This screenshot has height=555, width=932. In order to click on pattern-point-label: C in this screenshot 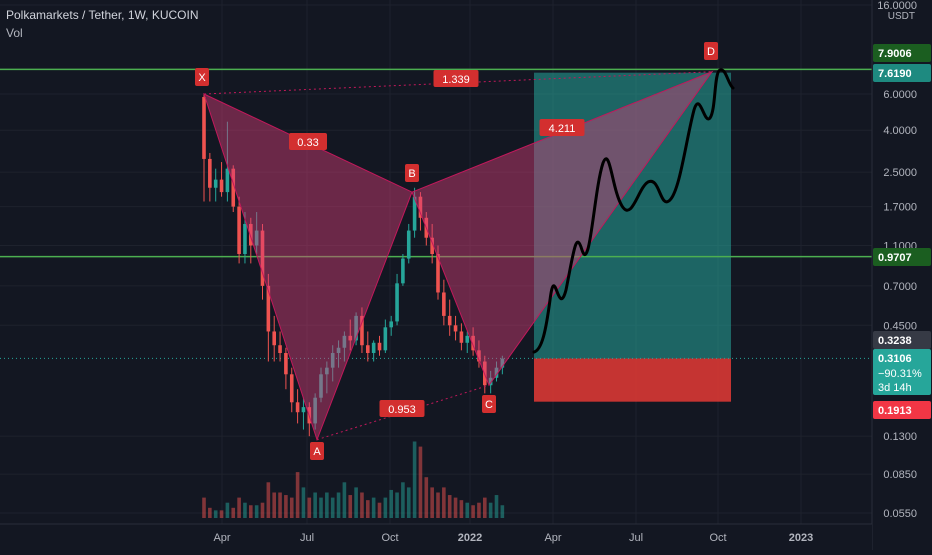, I will do `click(489, 404)`.